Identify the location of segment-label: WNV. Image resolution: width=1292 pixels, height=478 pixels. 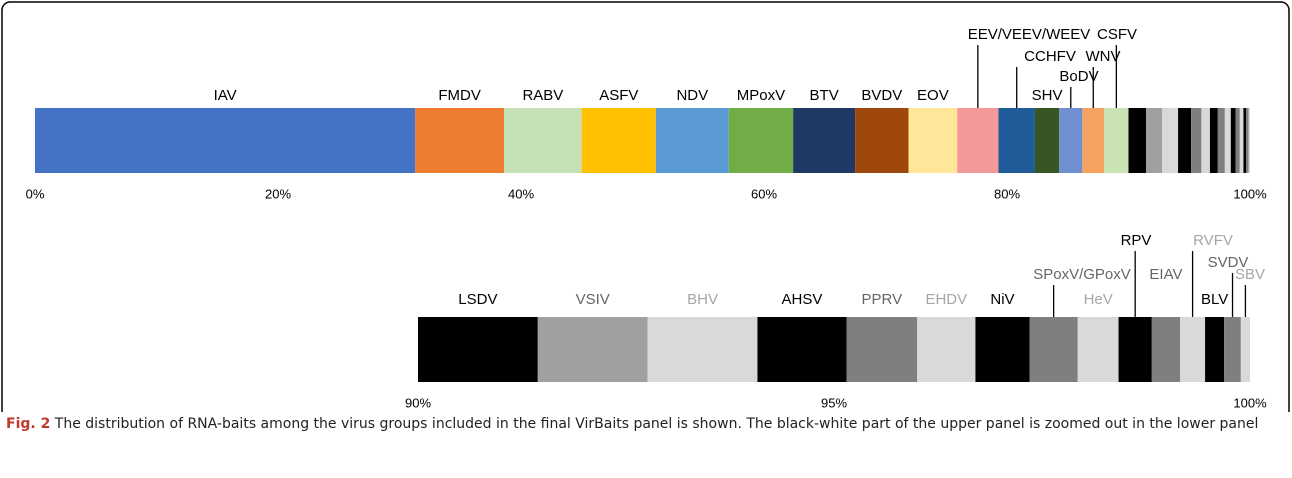
(1103, 56).